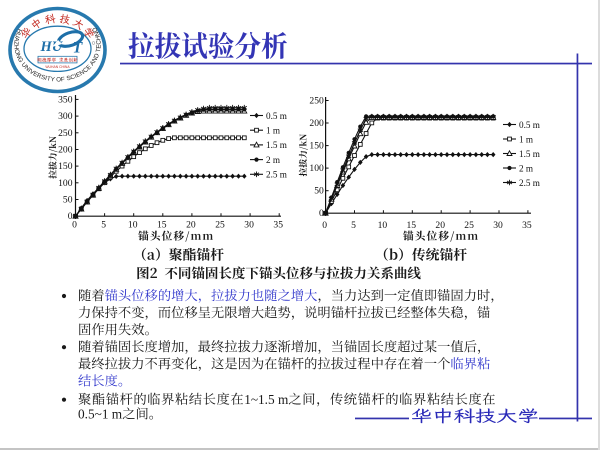 This screenshot has width=600, height=450. What do you see at coordinates (57, 67) in the screenshot?
I see `svg-text: WUHAN CHINA` at bounding box center [57, 67].